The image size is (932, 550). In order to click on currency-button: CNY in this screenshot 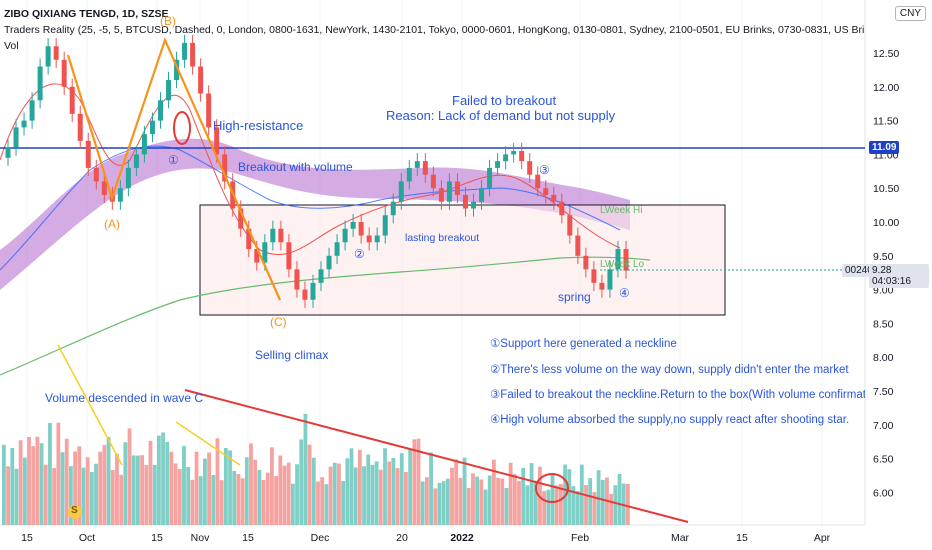, I will do `click(910, 13)`.